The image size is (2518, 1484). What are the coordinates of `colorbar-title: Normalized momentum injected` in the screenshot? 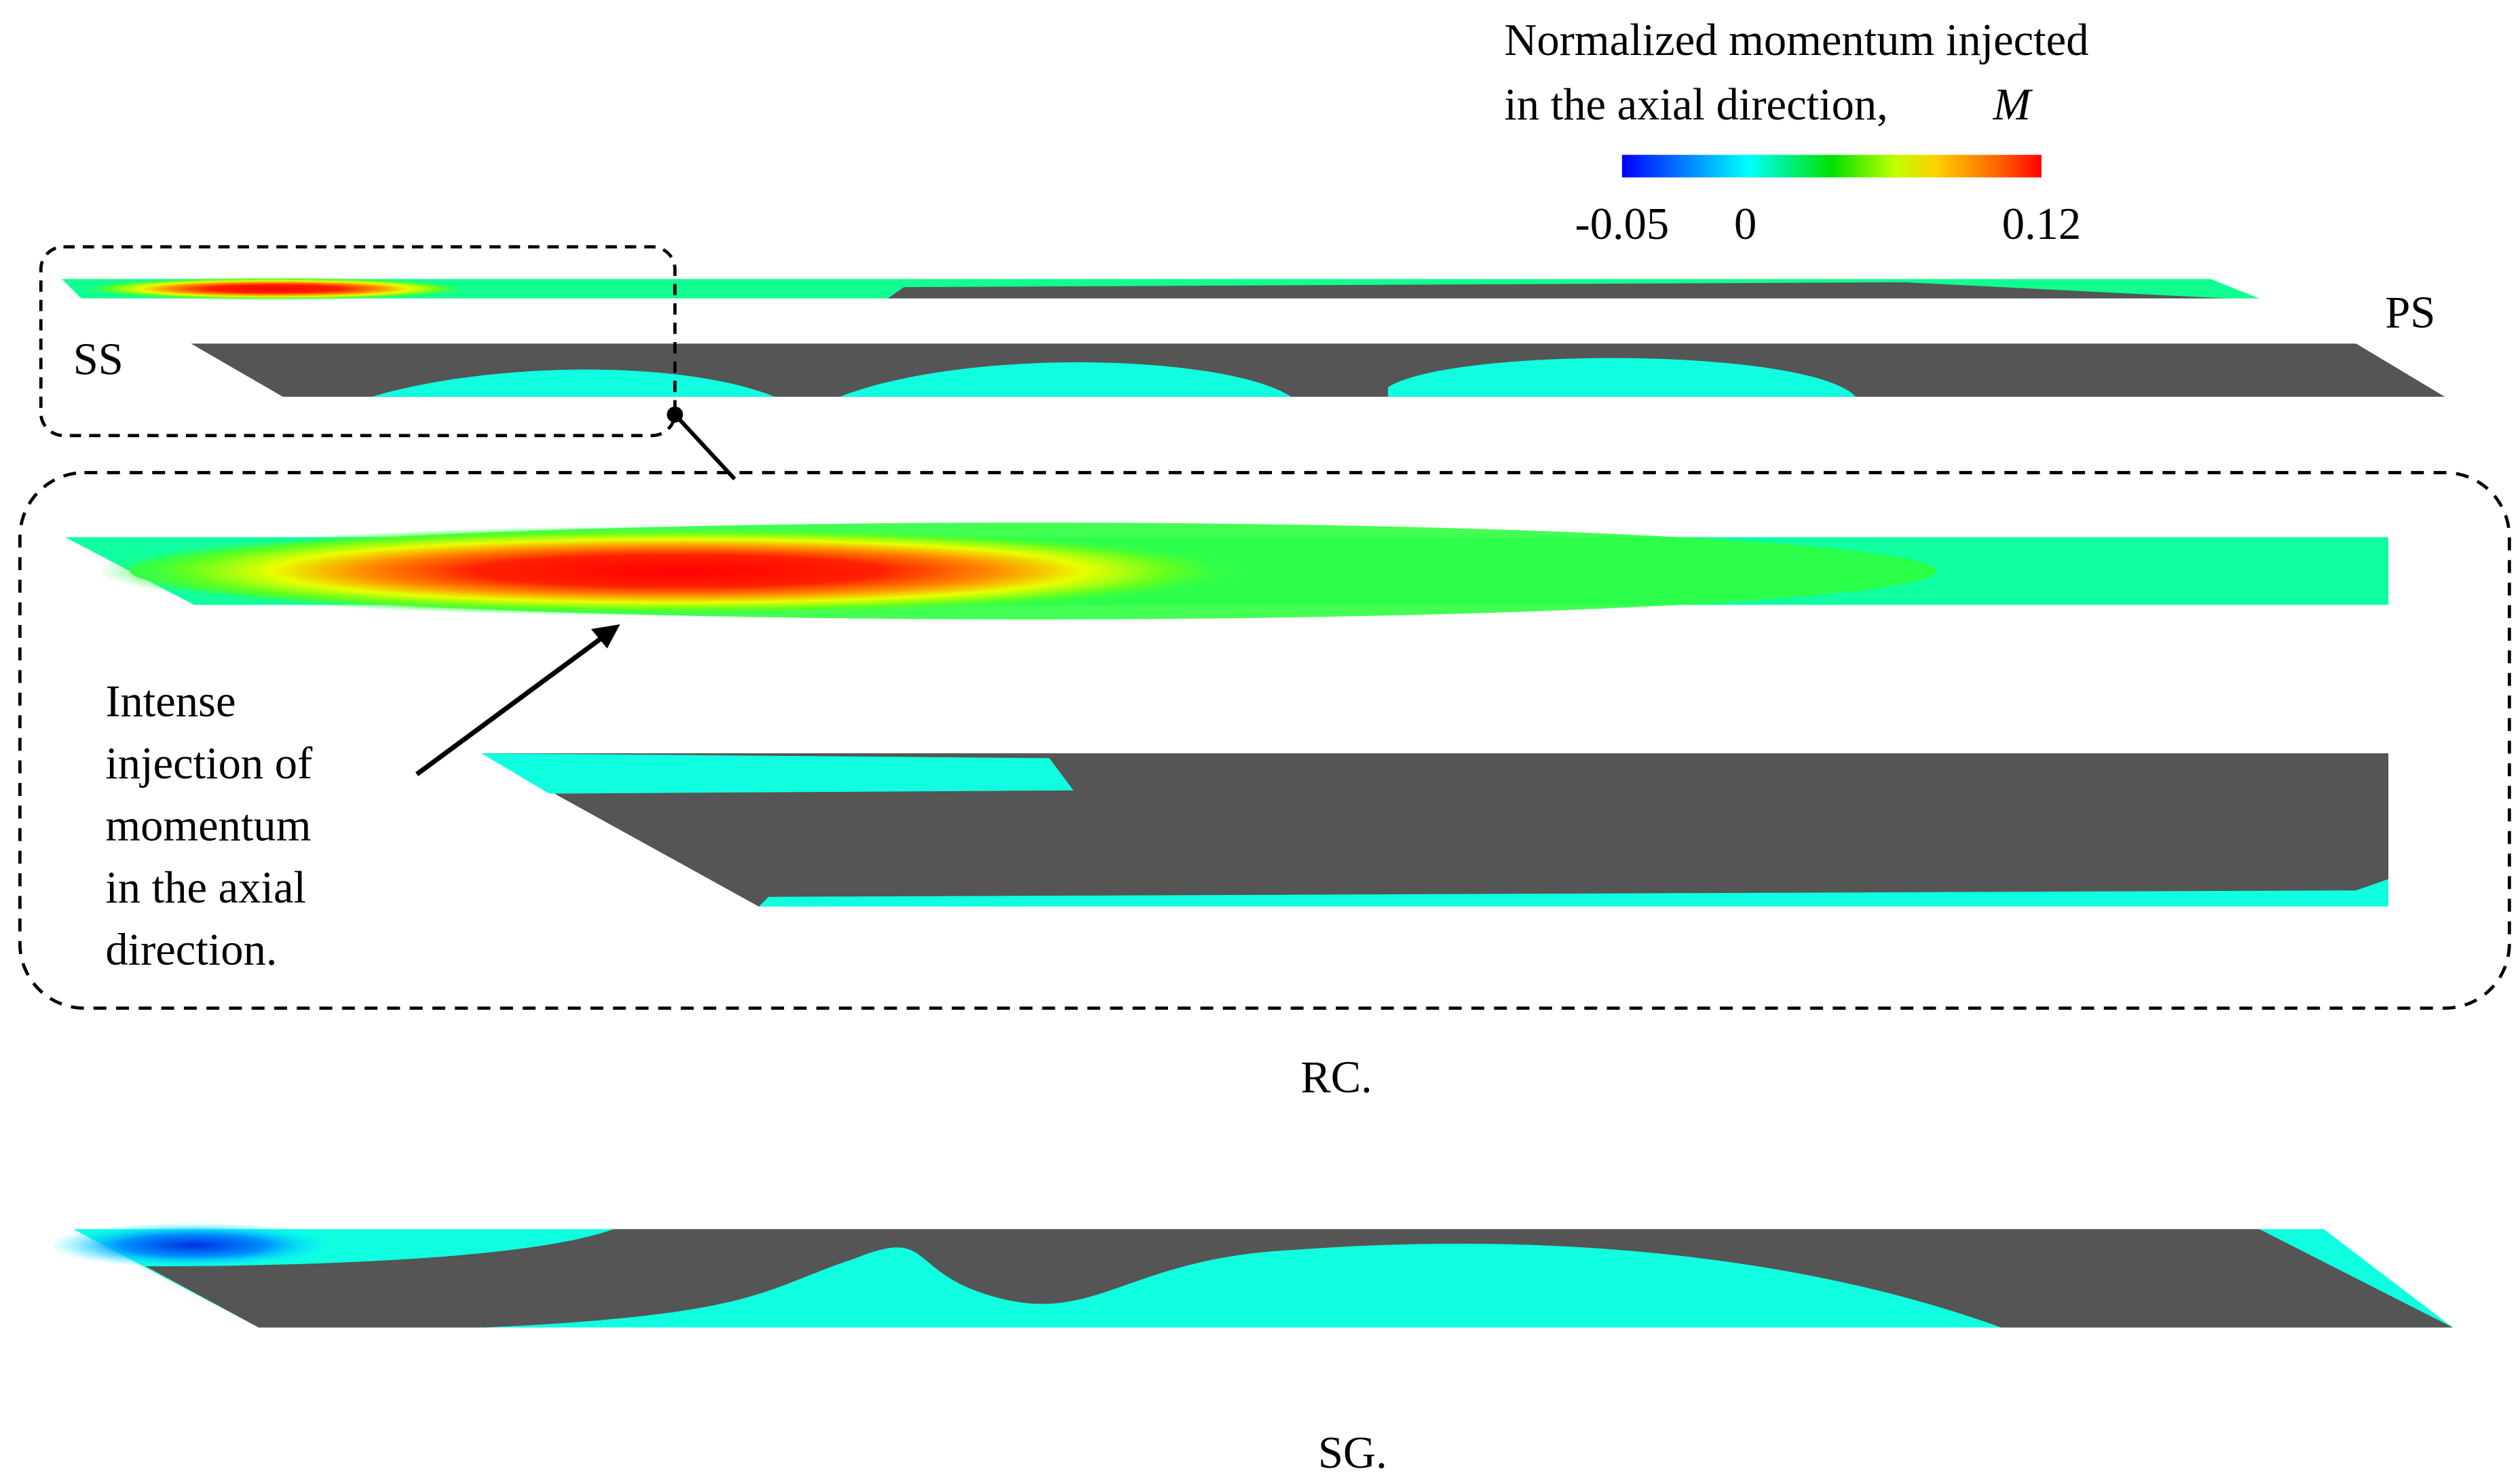 It's located at (1796, 40).